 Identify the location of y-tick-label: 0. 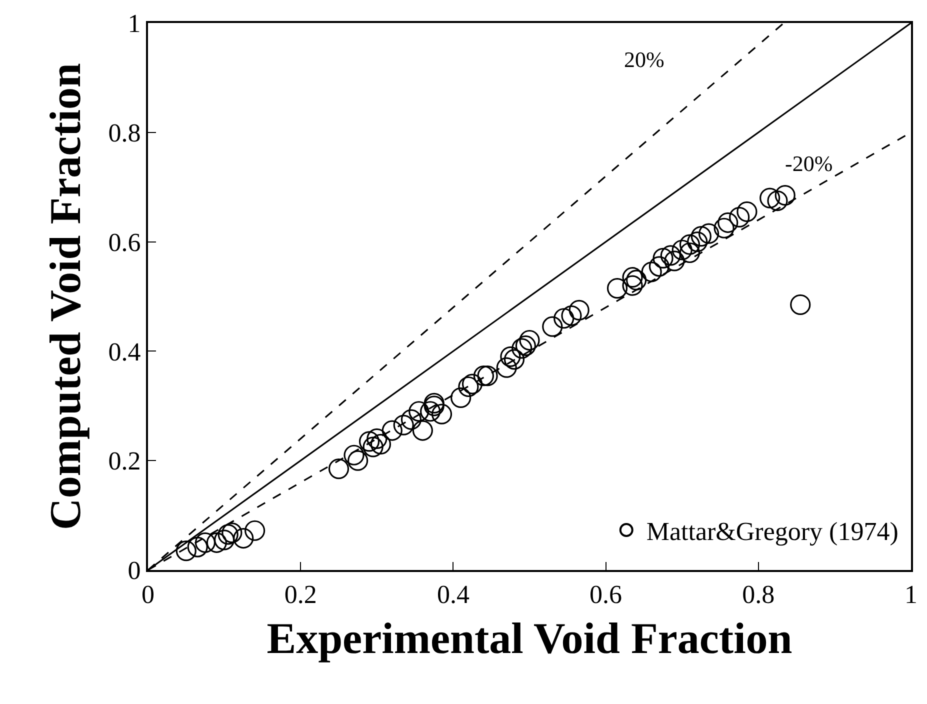
(134, 571).